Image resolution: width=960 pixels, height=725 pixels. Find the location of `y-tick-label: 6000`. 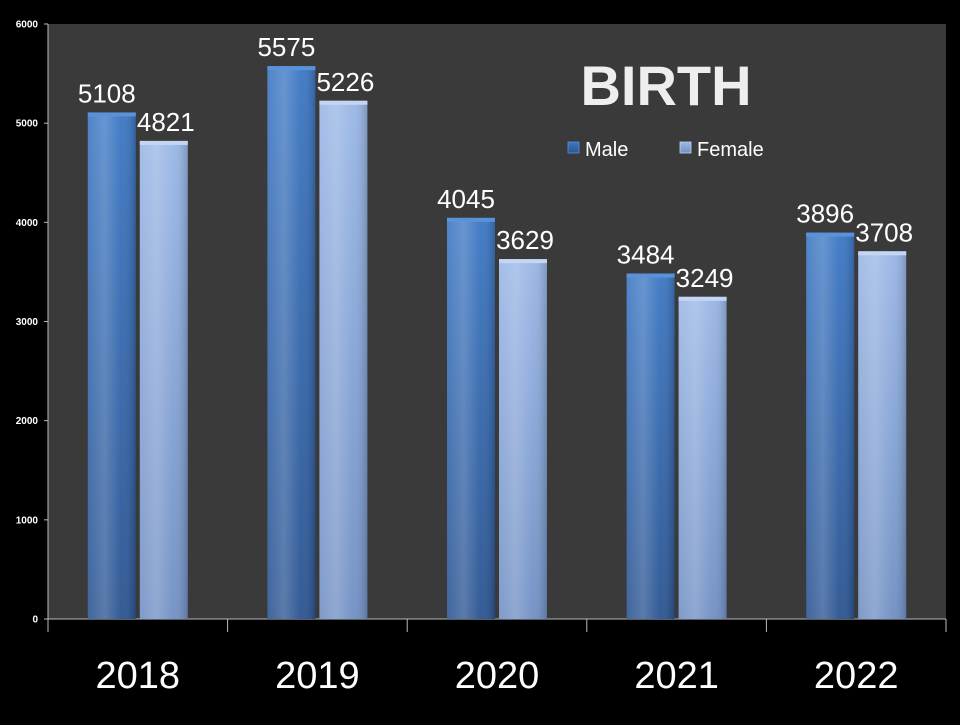

y-tick-label: 6000 is located at coordinates (27, 25).